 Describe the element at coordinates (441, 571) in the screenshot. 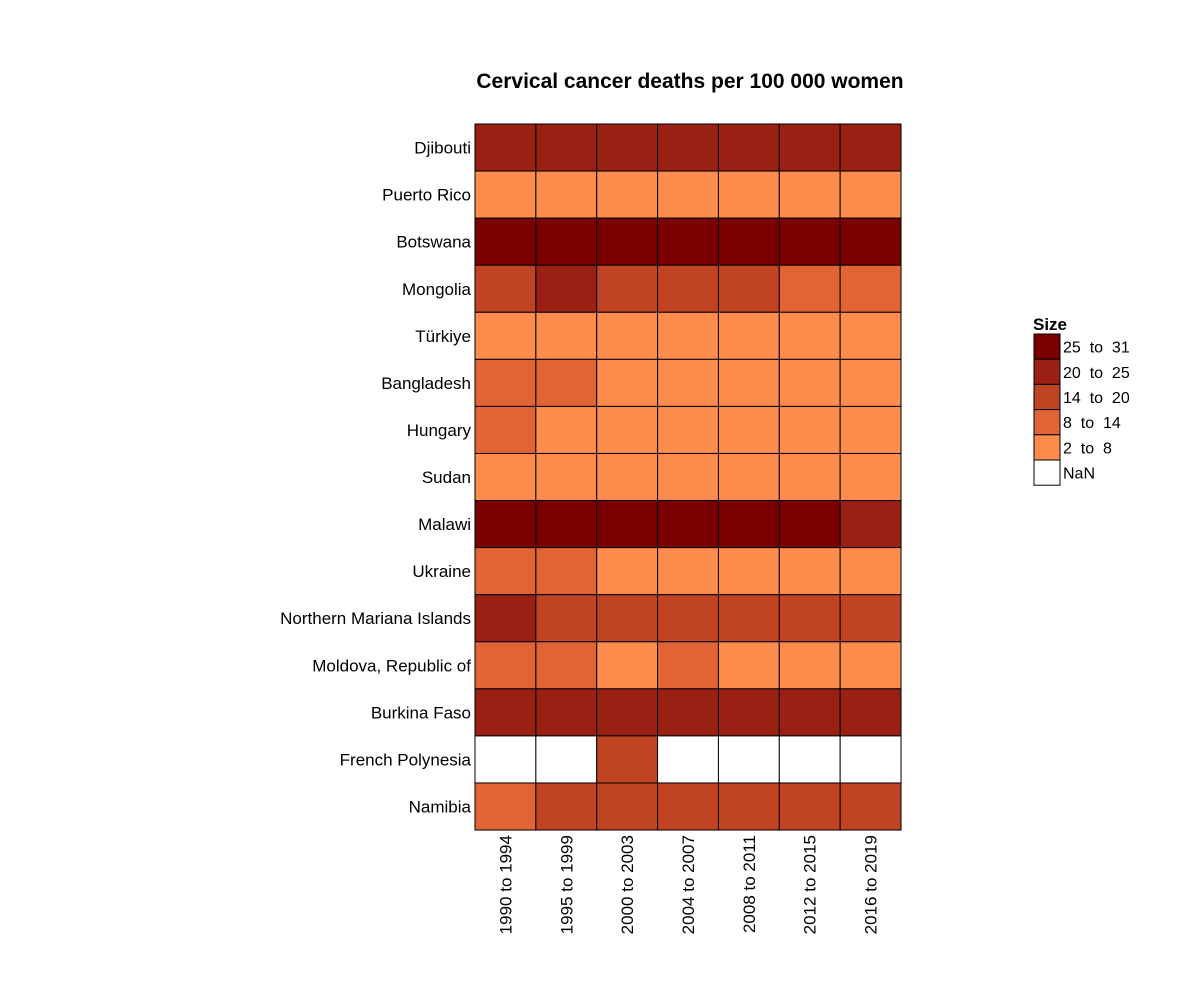

I see `row-label: Ukraine` at that location.